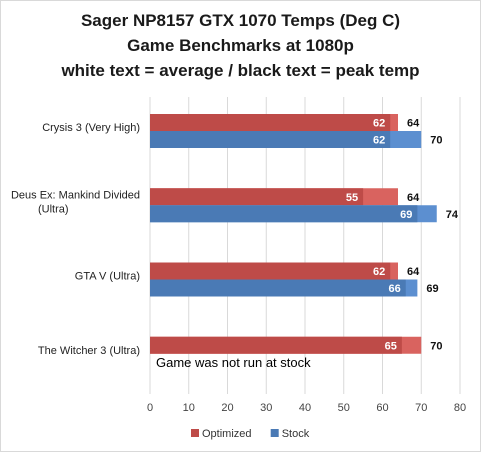 The width and height of the screenshot is (481, 452). What do you see at coordinates (107, 277) in the screenshot?
I see `category-label: GTA V (Ultra)` at bounding box center [107, 277].